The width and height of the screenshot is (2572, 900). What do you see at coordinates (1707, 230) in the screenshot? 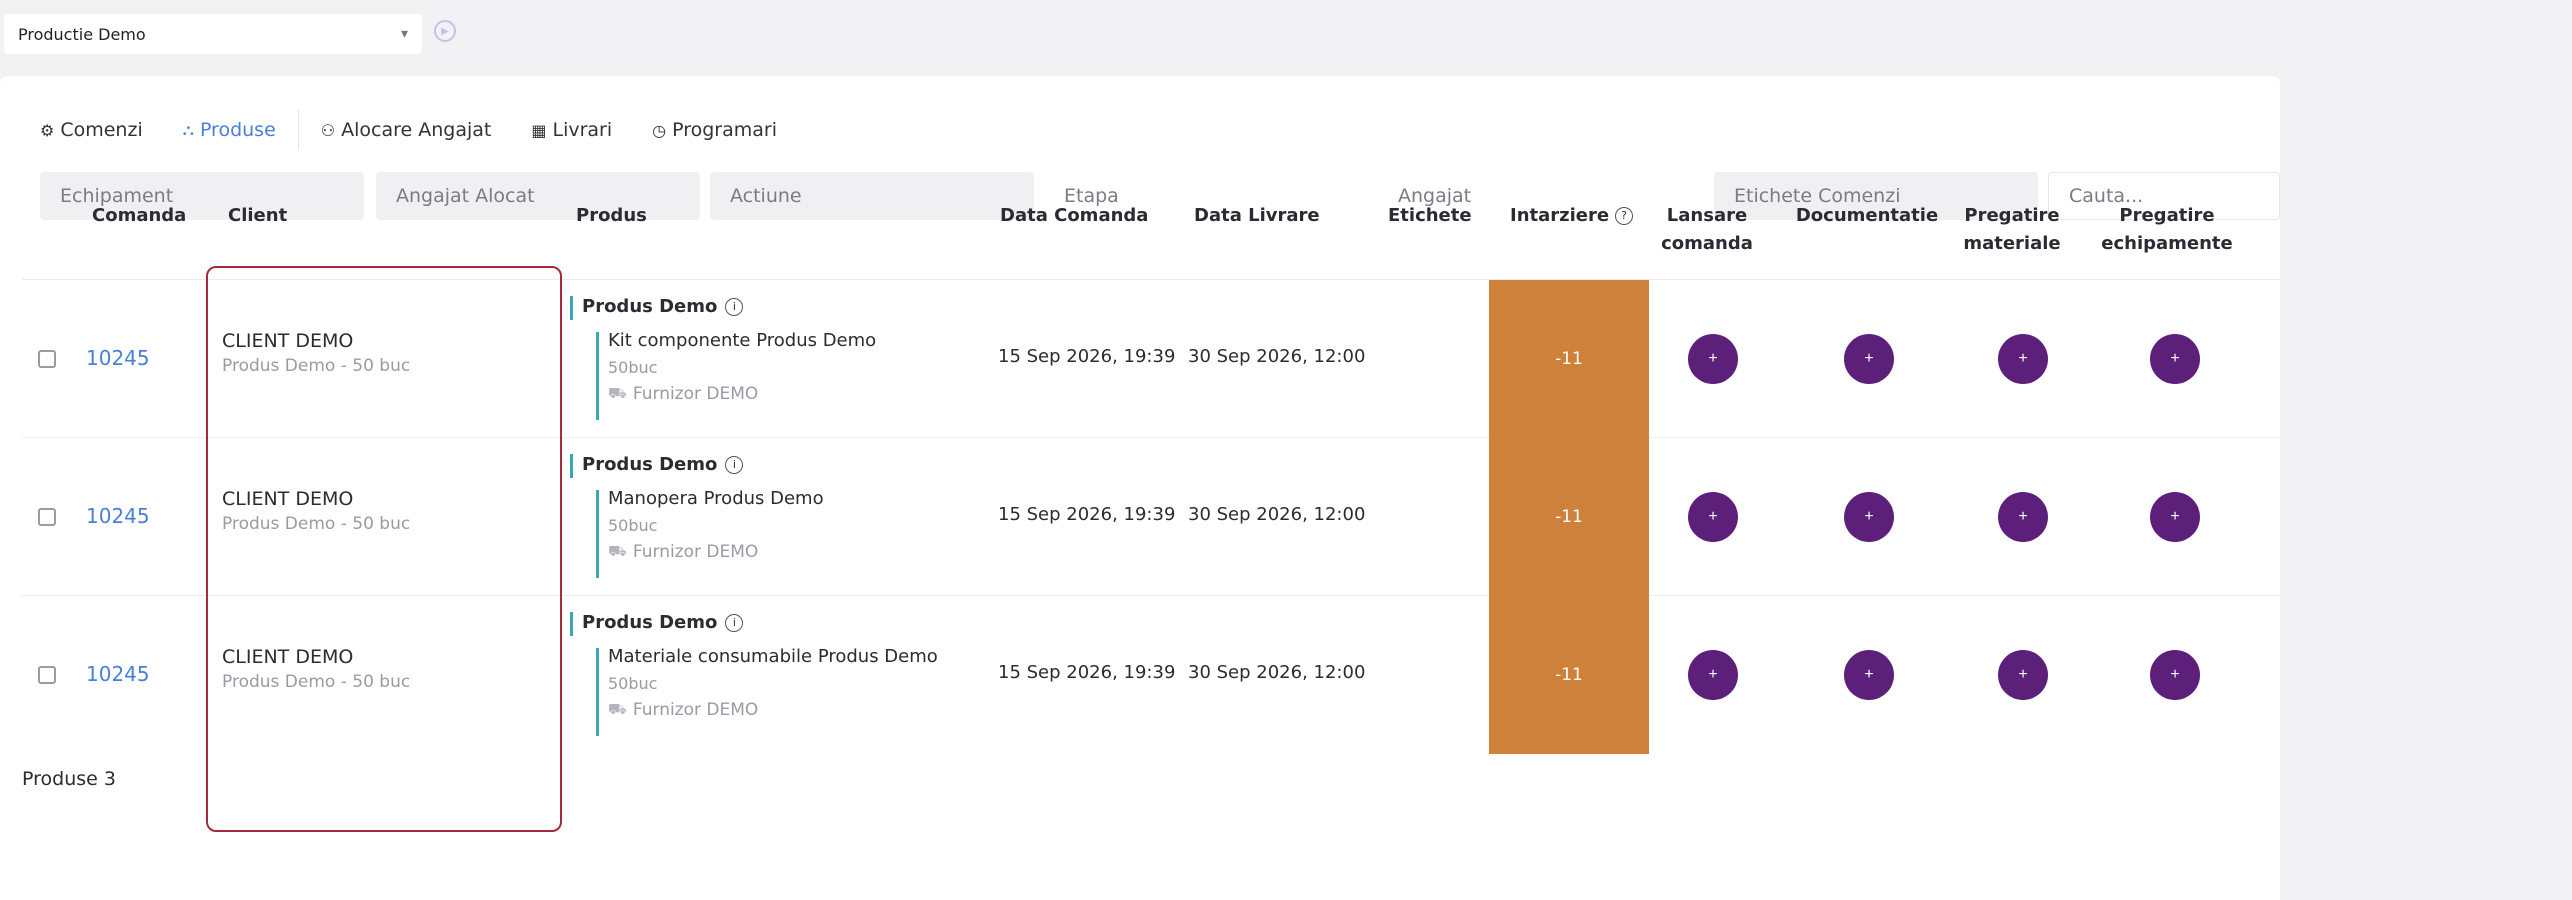
I see `col-lansare-comanda: Lansare comanda` at bounding box center [1707, 230].